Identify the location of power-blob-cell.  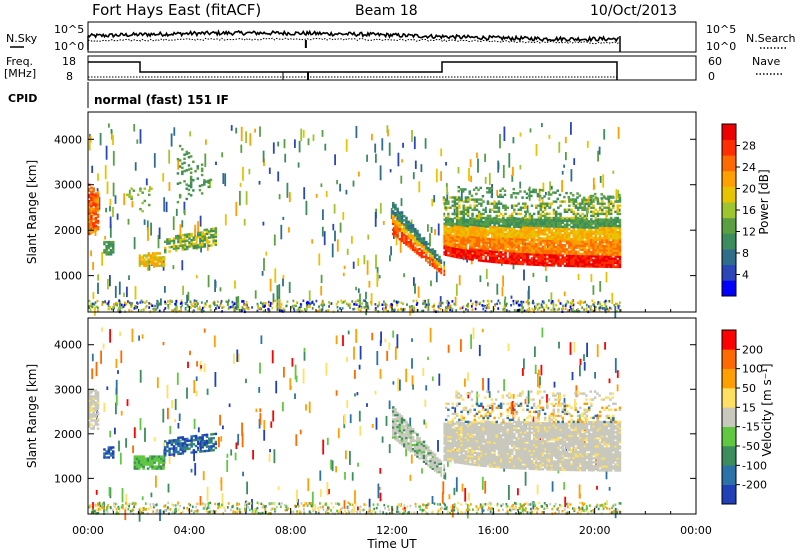
(104, 250).